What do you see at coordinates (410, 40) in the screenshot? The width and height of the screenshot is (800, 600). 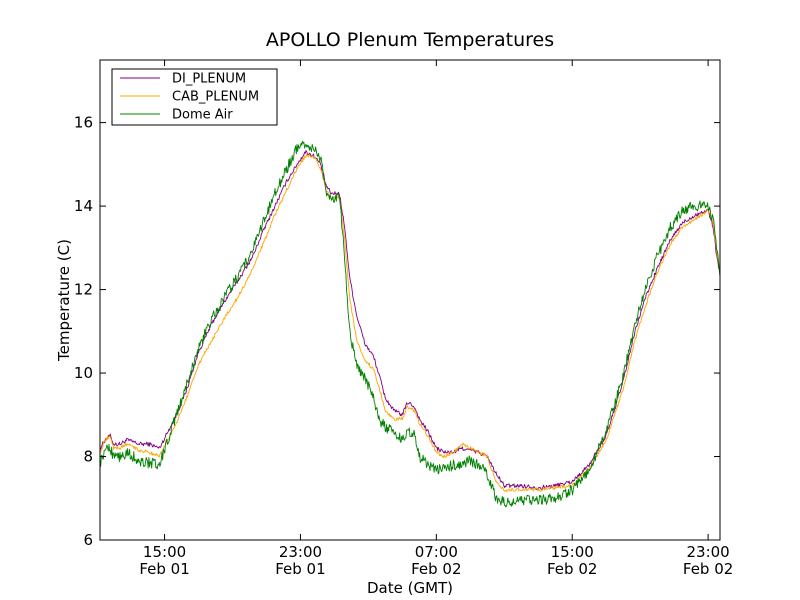 I see `chart-title: APOLLO Plenum Temperatures` at bounding box center [410, 40].